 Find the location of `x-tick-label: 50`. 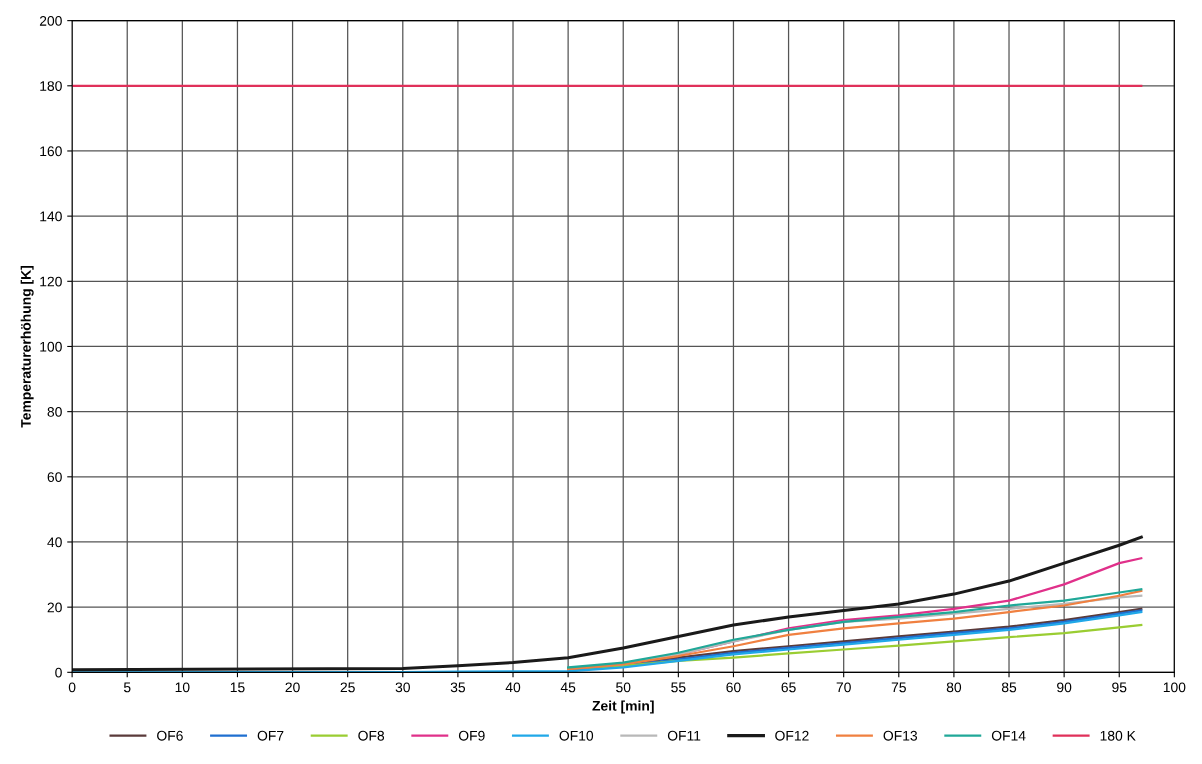

x-tick-label: 50 is located at coordinates (623, 687).